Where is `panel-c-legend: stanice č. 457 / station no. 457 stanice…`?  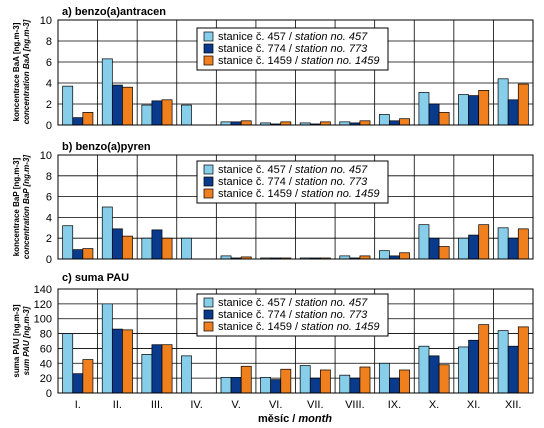 panel-c-legend: stanice č. 457 / station no. 457 stanice… is located at coordinates (292, 315).